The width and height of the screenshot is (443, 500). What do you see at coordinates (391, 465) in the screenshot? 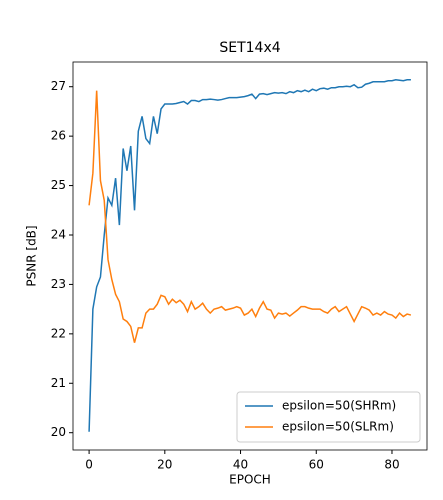
I see `x-tick-label: 80` at bounding box center [391, 465].